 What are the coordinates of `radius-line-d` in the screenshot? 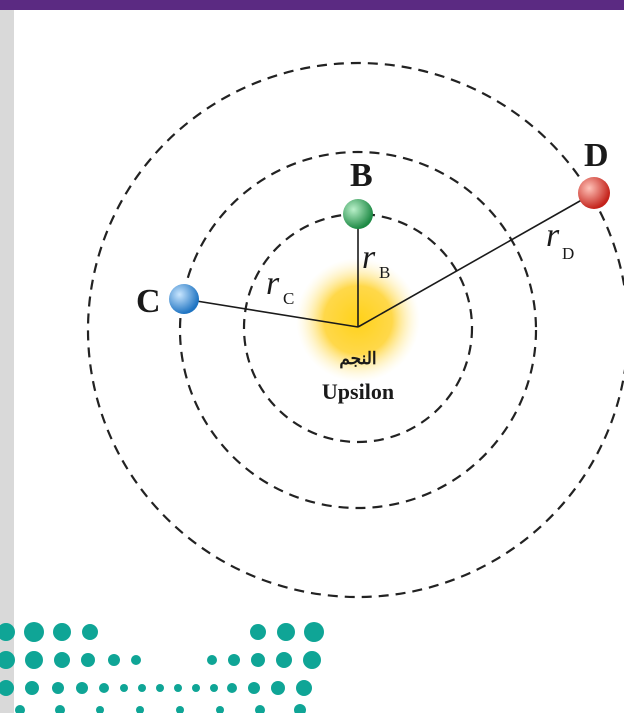 It's located at (476, 260).